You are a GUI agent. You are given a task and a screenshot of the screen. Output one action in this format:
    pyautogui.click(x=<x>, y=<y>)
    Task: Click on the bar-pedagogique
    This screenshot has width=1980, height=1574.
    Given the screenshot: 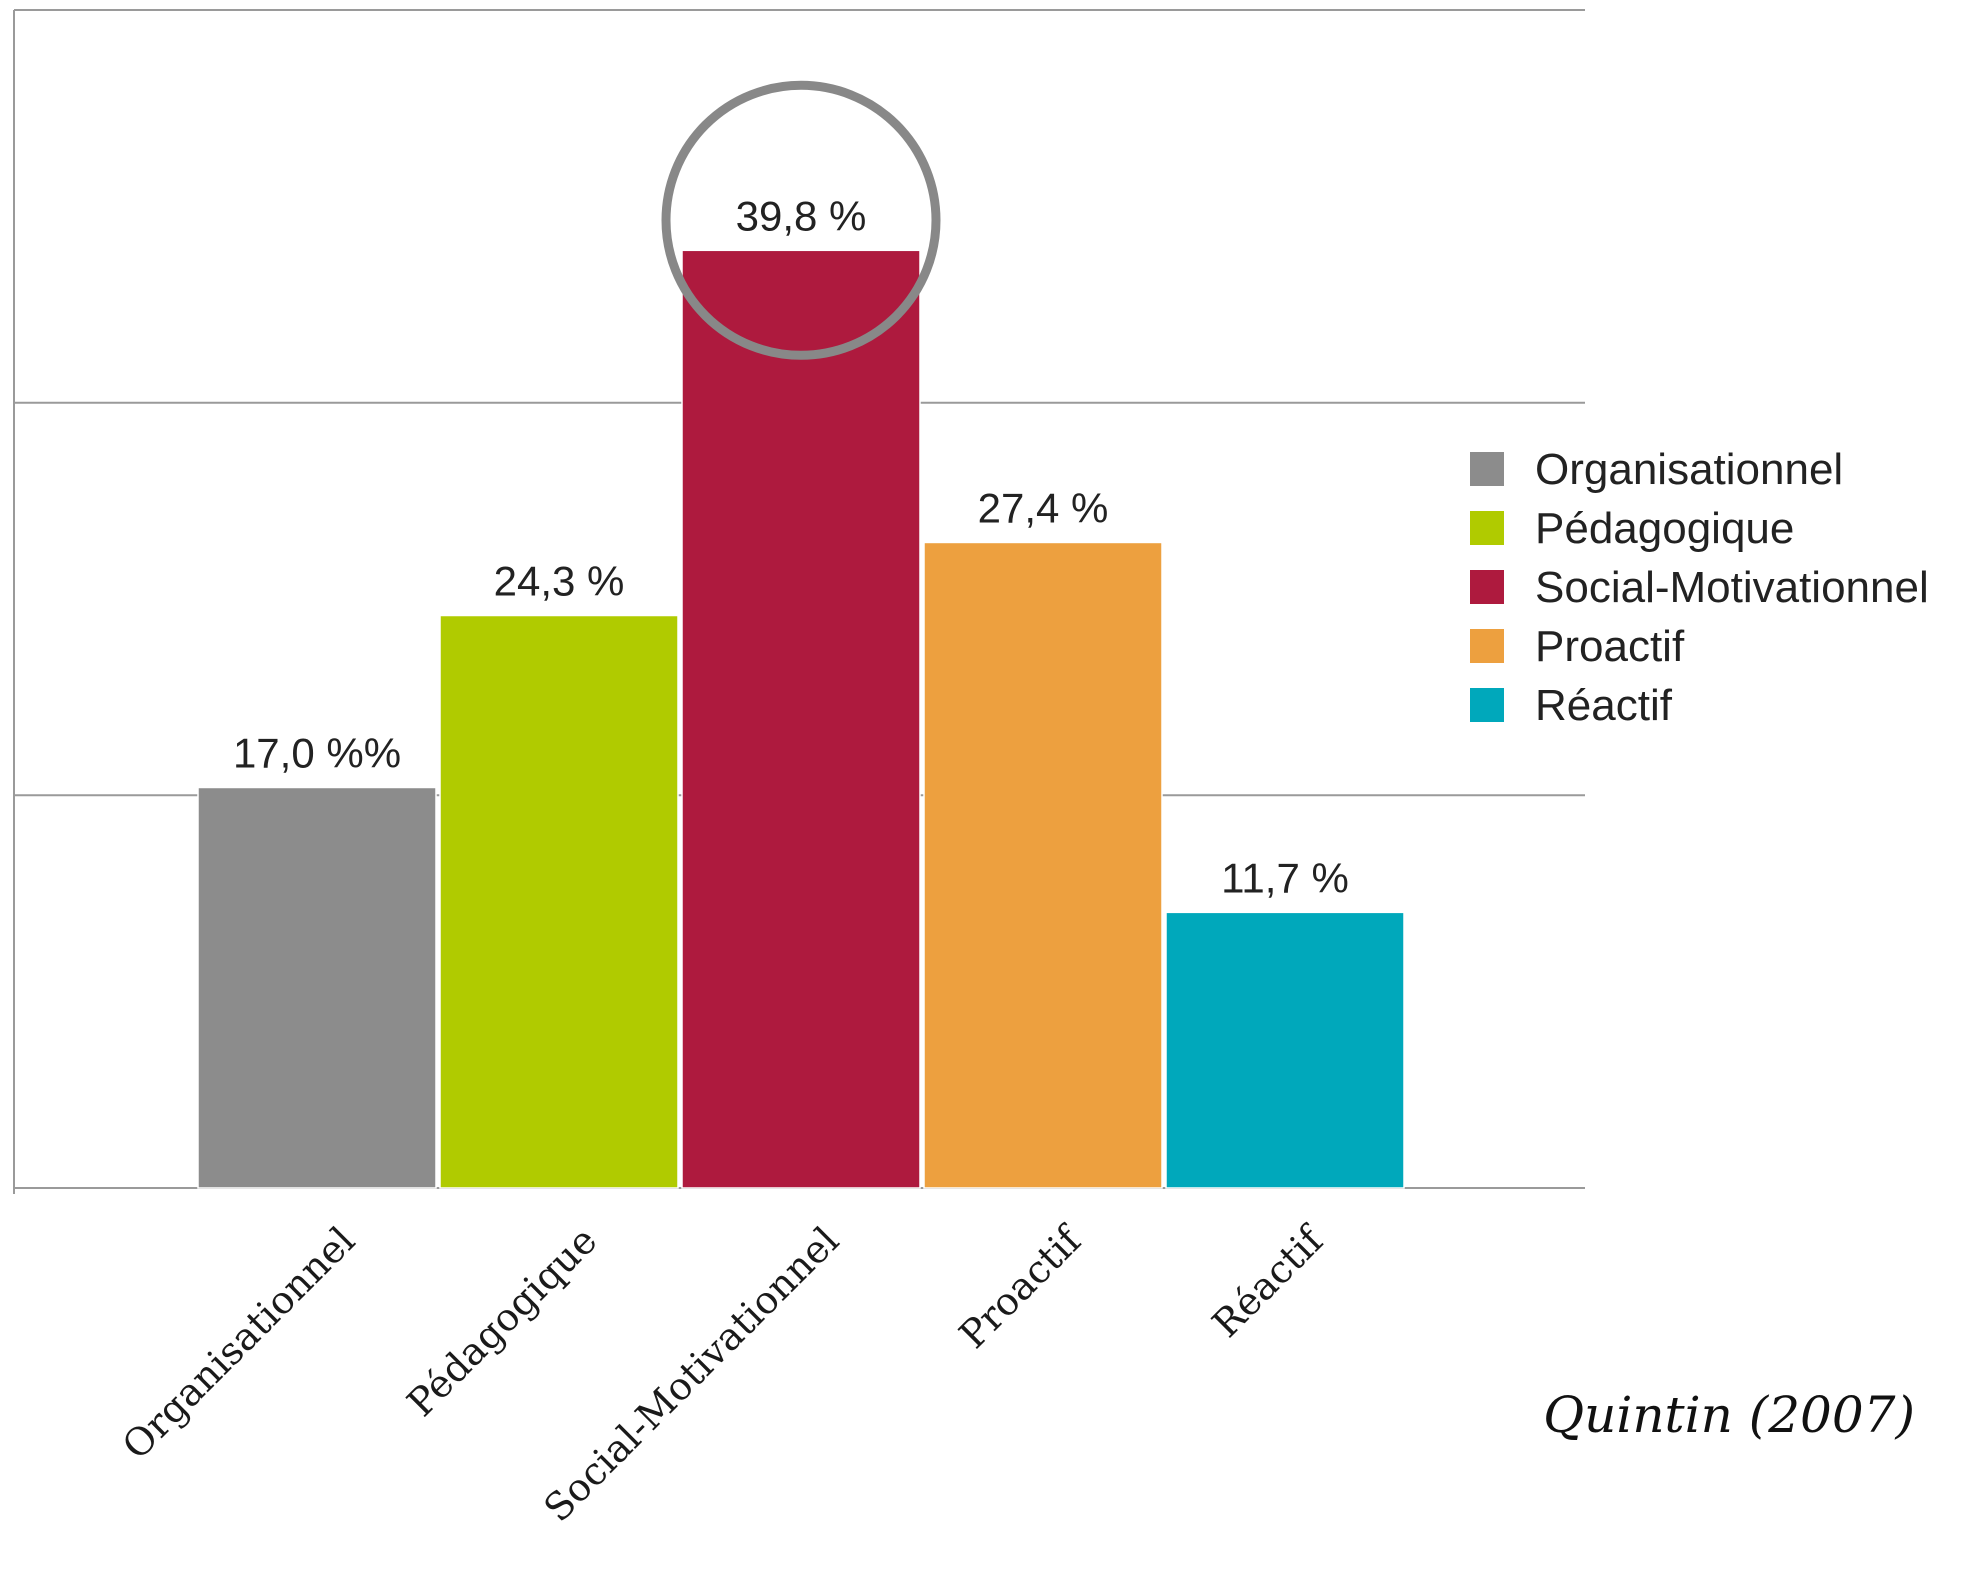 What is the action you would take?
    pyautogui.click(x=559, y=901)
    